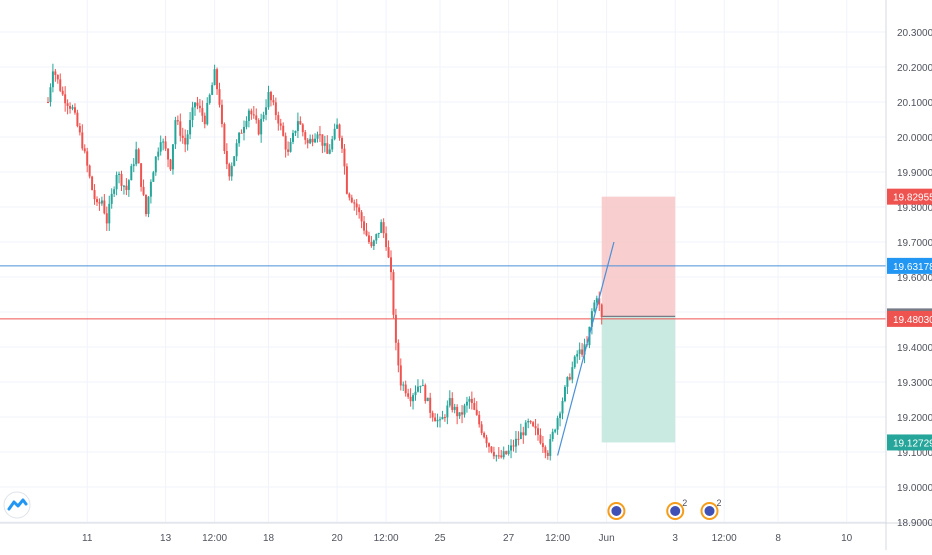 This screenshot has width=932, height=555. I want to click on trendline, so click(586, 348).